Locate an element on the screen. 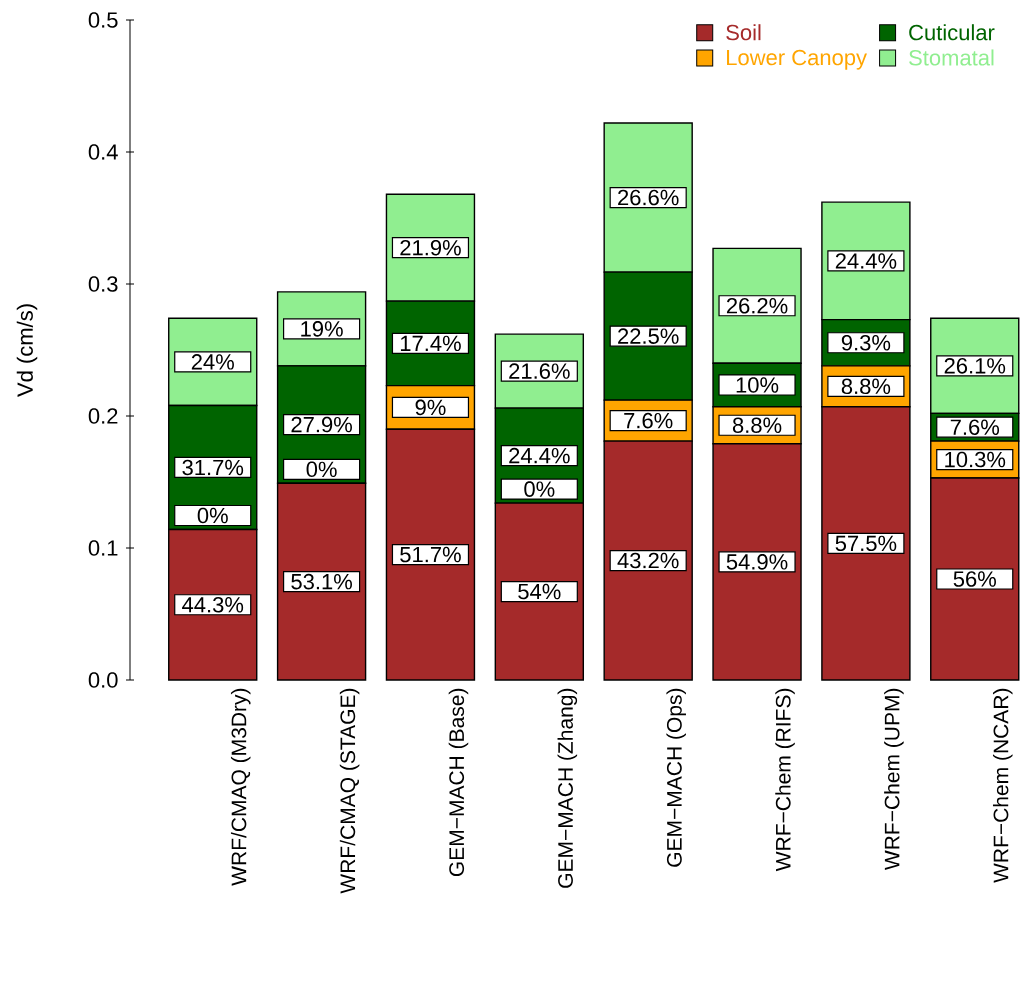 Image resolution: width=1028 pixels, height=988 pixels. x-tick-label: WRF−Chem (NCAR) is located at coordinates (1002, 785).